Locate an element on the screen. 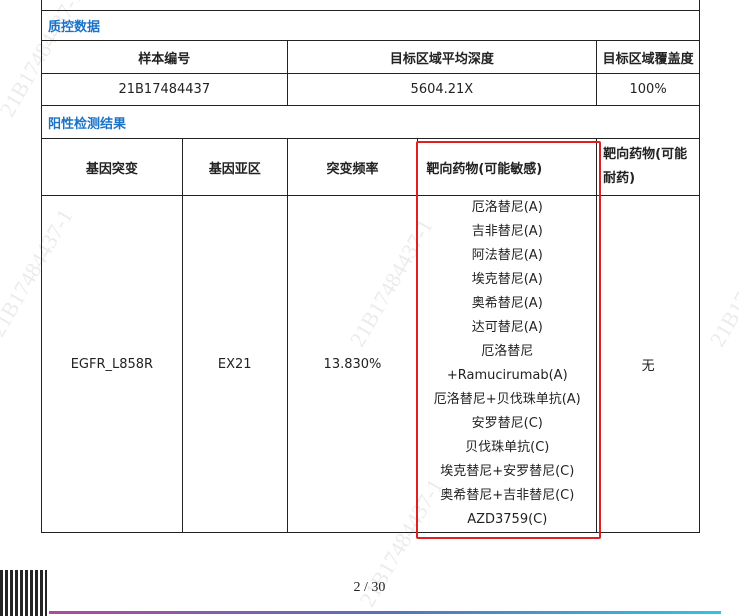  drug-item: 安罗替尼(C) is located at coordinates (507, 423).